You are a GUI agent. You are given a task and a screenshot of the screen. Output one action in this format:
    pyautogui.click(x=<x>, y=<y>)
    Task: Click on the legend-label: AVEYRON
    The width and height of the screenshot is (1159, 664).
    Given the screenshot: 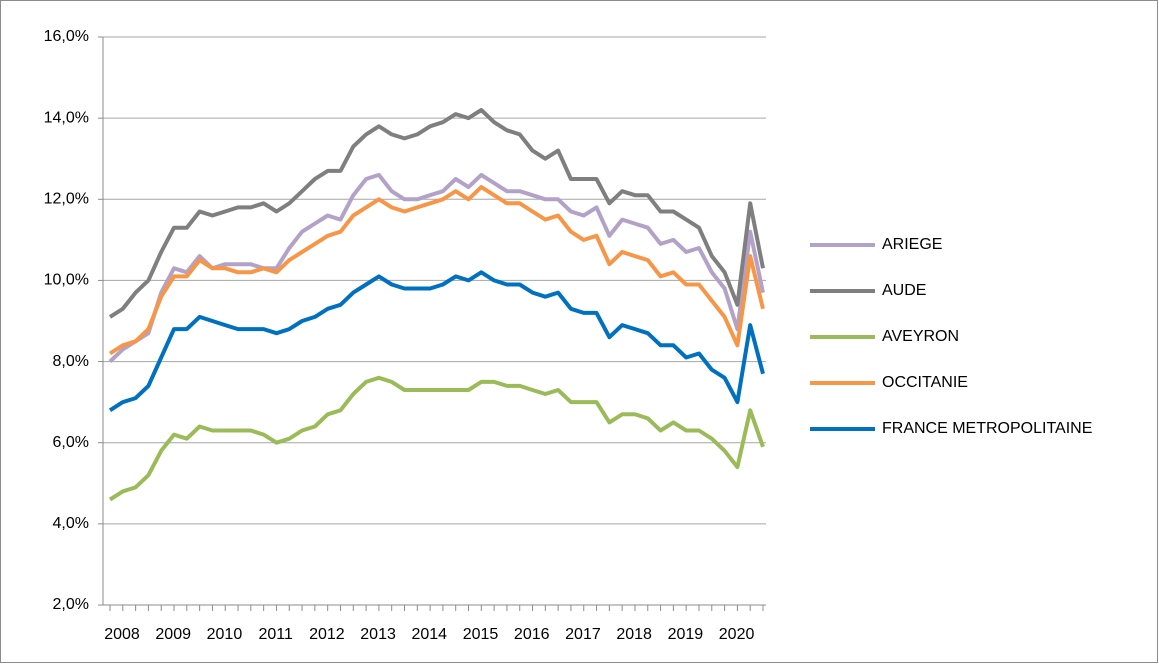 What is the action you would take?
    pyautogui.click(x=920, y=336)
    